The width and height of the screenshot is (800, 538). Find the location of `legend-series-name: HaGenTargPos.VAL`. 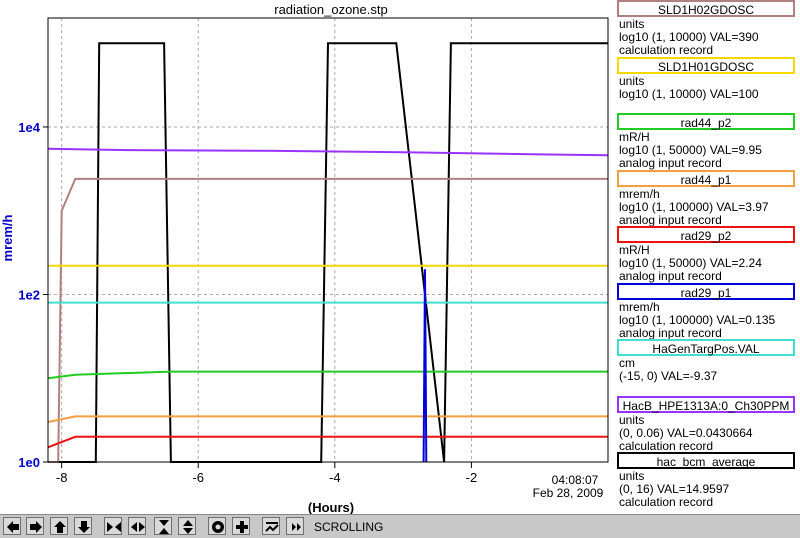

legend-series-name: HaGenTargPos.VAL is located at coordinates (706, 347).